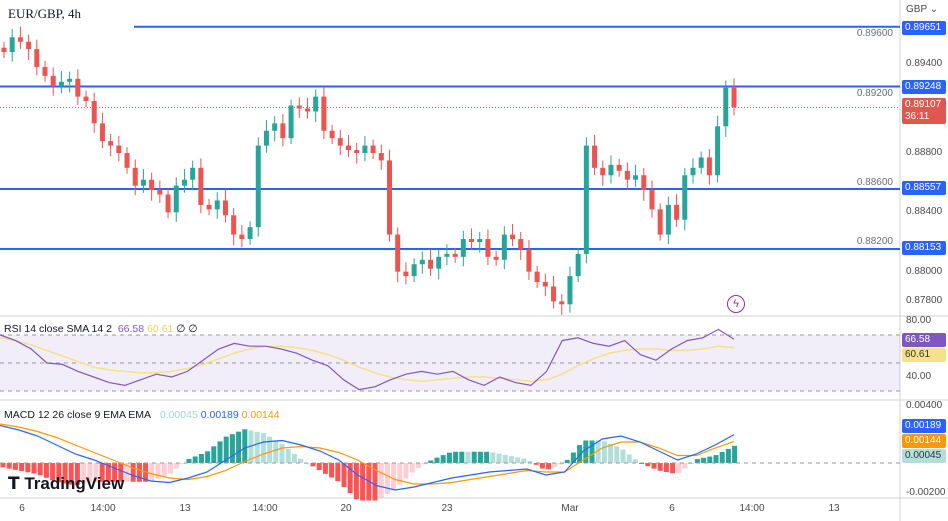  I want to click on level-tag: 0.89248, so click(924, 87).